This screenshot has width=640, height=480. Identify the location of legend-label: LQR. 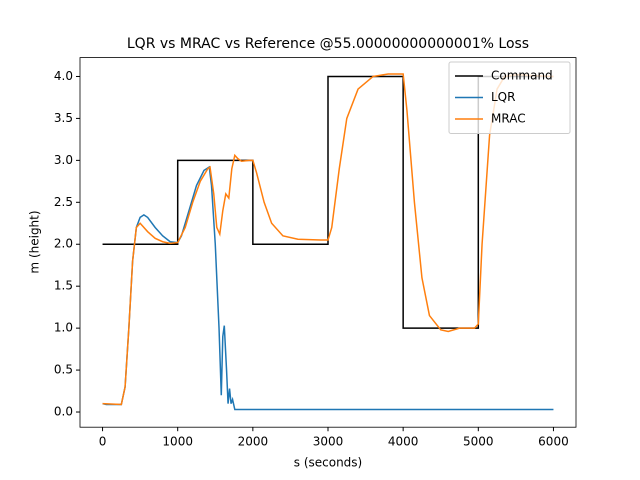
(503, 97).